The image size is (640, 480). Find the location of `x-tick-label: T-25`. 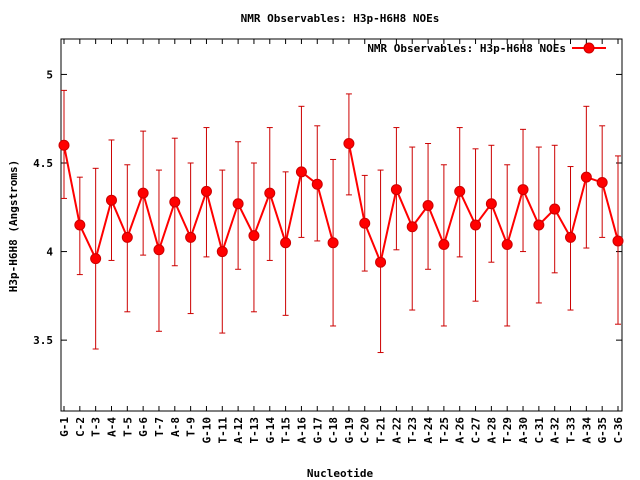

x-tick-label: T-25 is located at coordinates (444, 430).